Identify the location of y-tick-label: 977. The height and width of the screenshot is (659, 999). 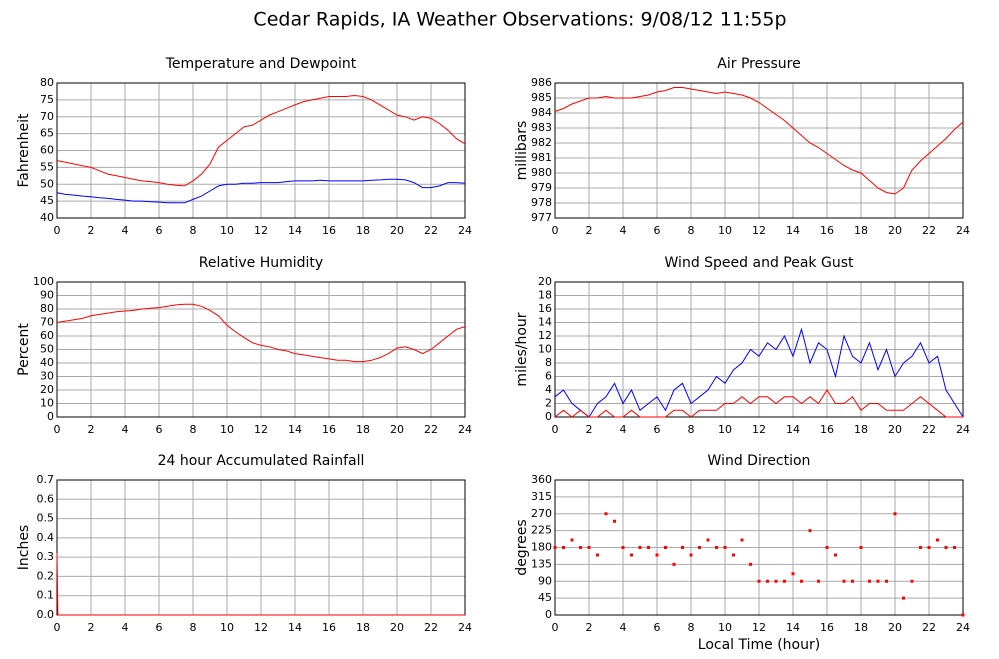
(541, 217).